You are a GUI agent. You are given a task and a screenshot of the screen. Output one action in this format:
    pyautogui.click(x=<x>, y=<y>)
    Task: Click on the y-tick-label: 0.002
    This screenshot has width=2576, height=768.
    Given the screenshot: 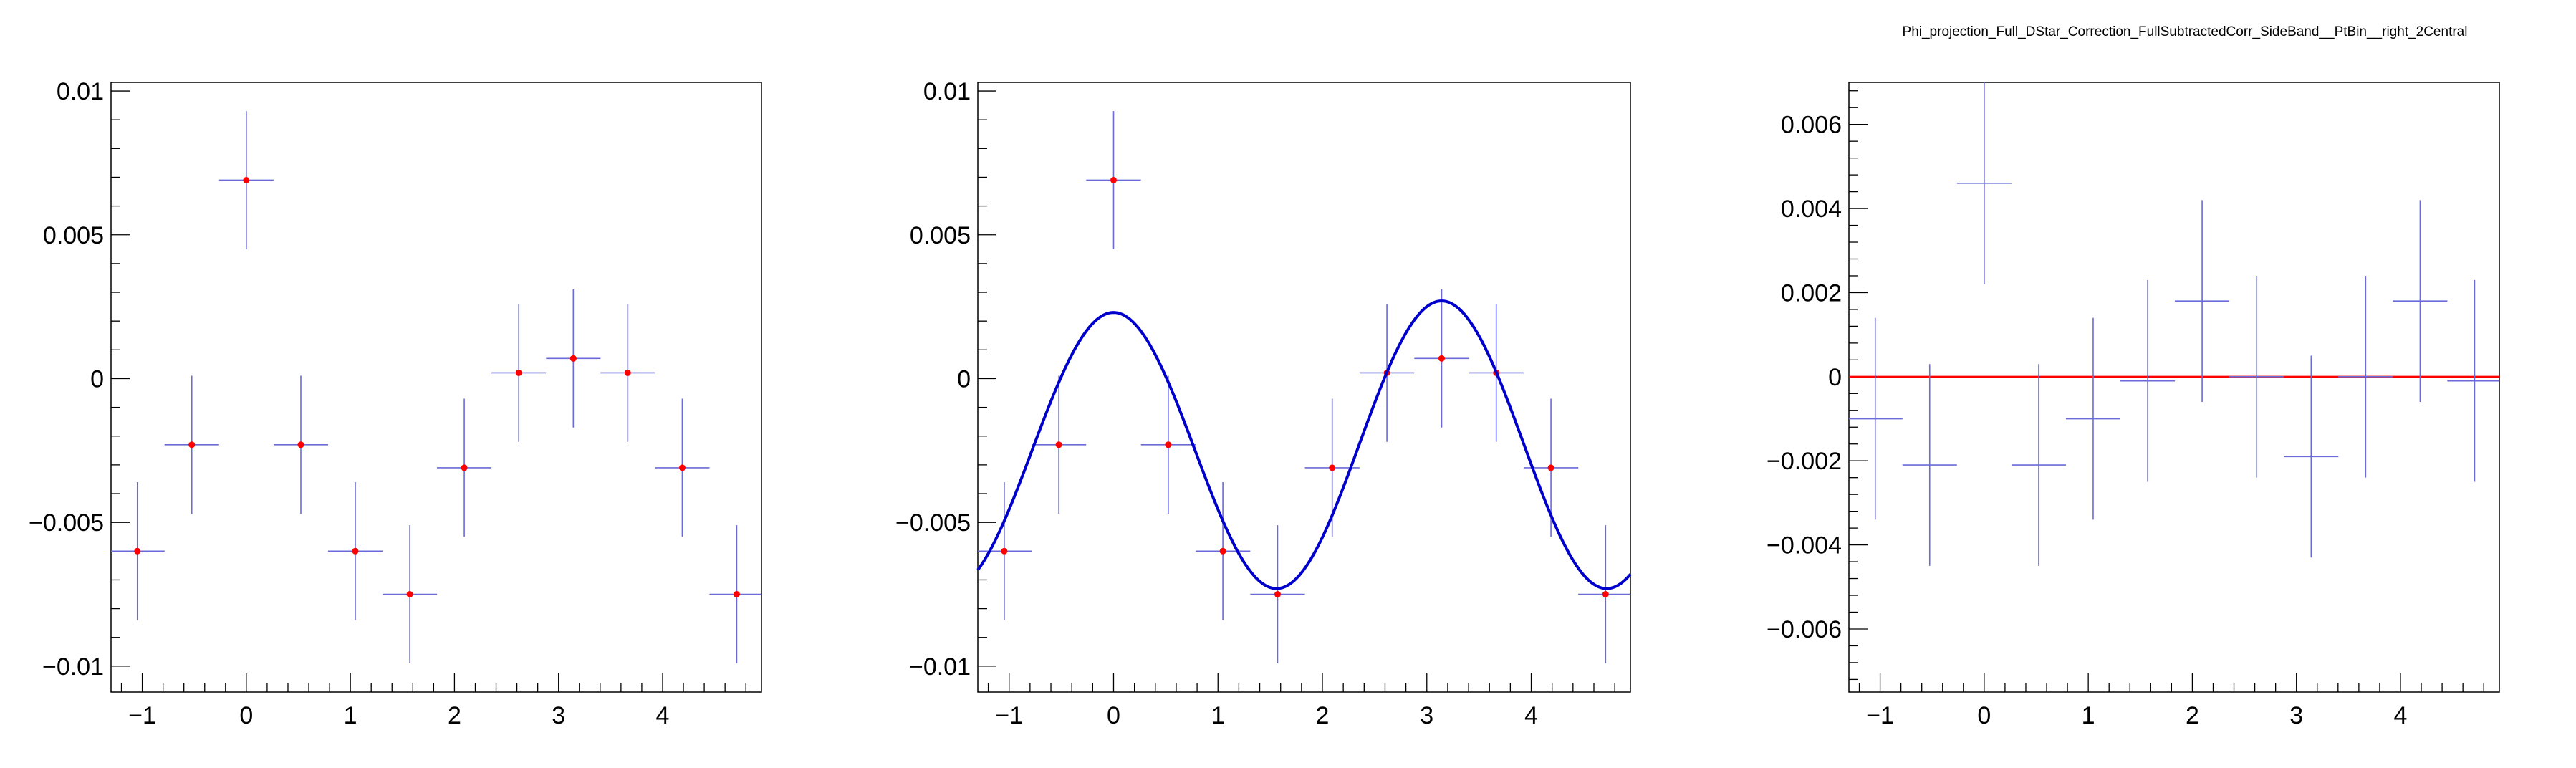 What is the action you would take?
    pyautogui.click(x=1812, y=293)
    